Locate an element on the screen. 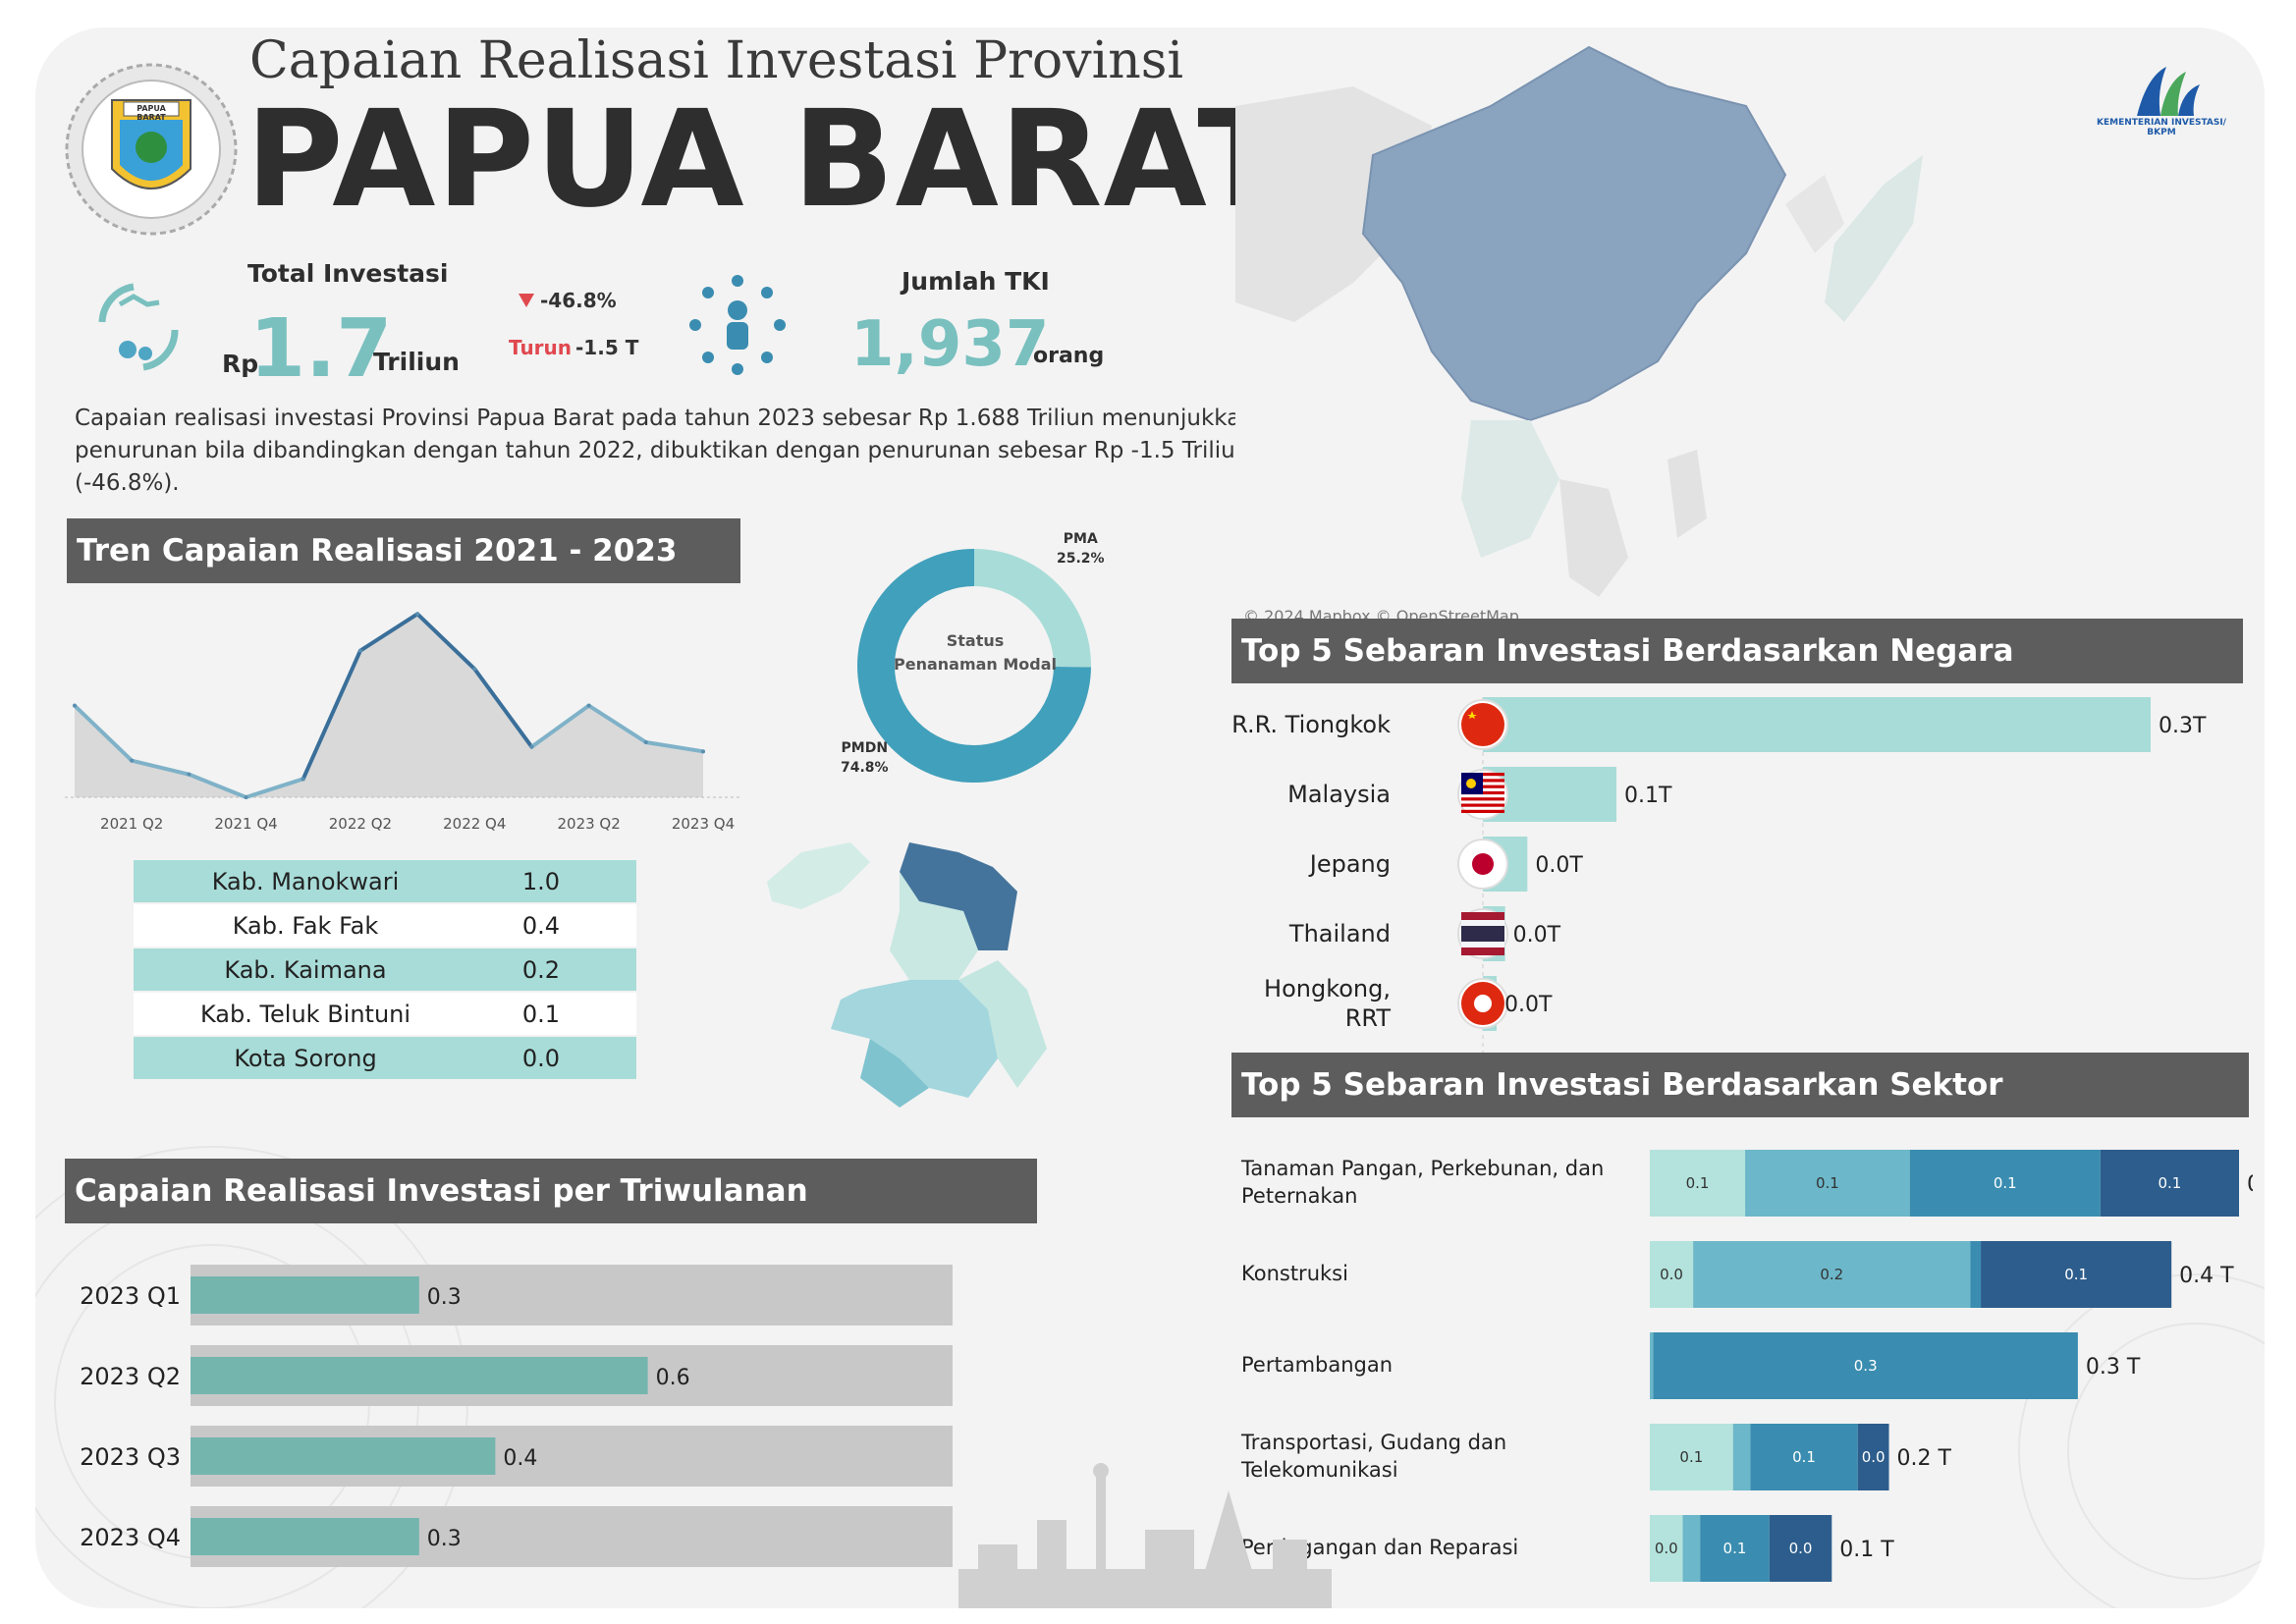  country-value-label: 0.1T is located at coordinates (1648, 796).